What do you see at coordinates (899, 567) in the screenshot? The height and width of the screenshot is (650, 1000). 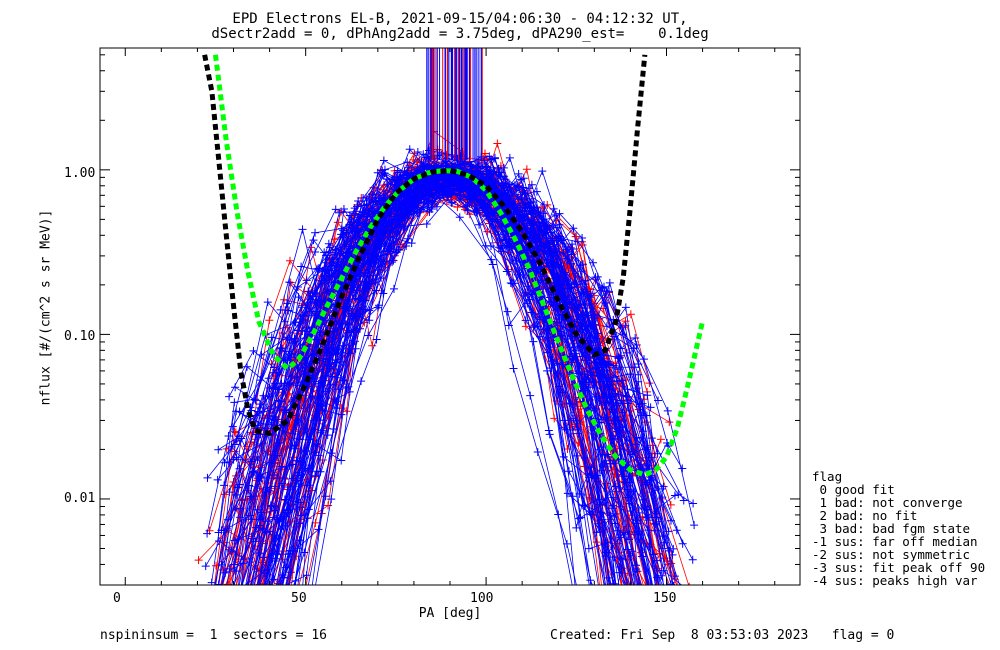 I see `legend-item: -3 sus: fit peak off 90` at bounding box center [899, 567].